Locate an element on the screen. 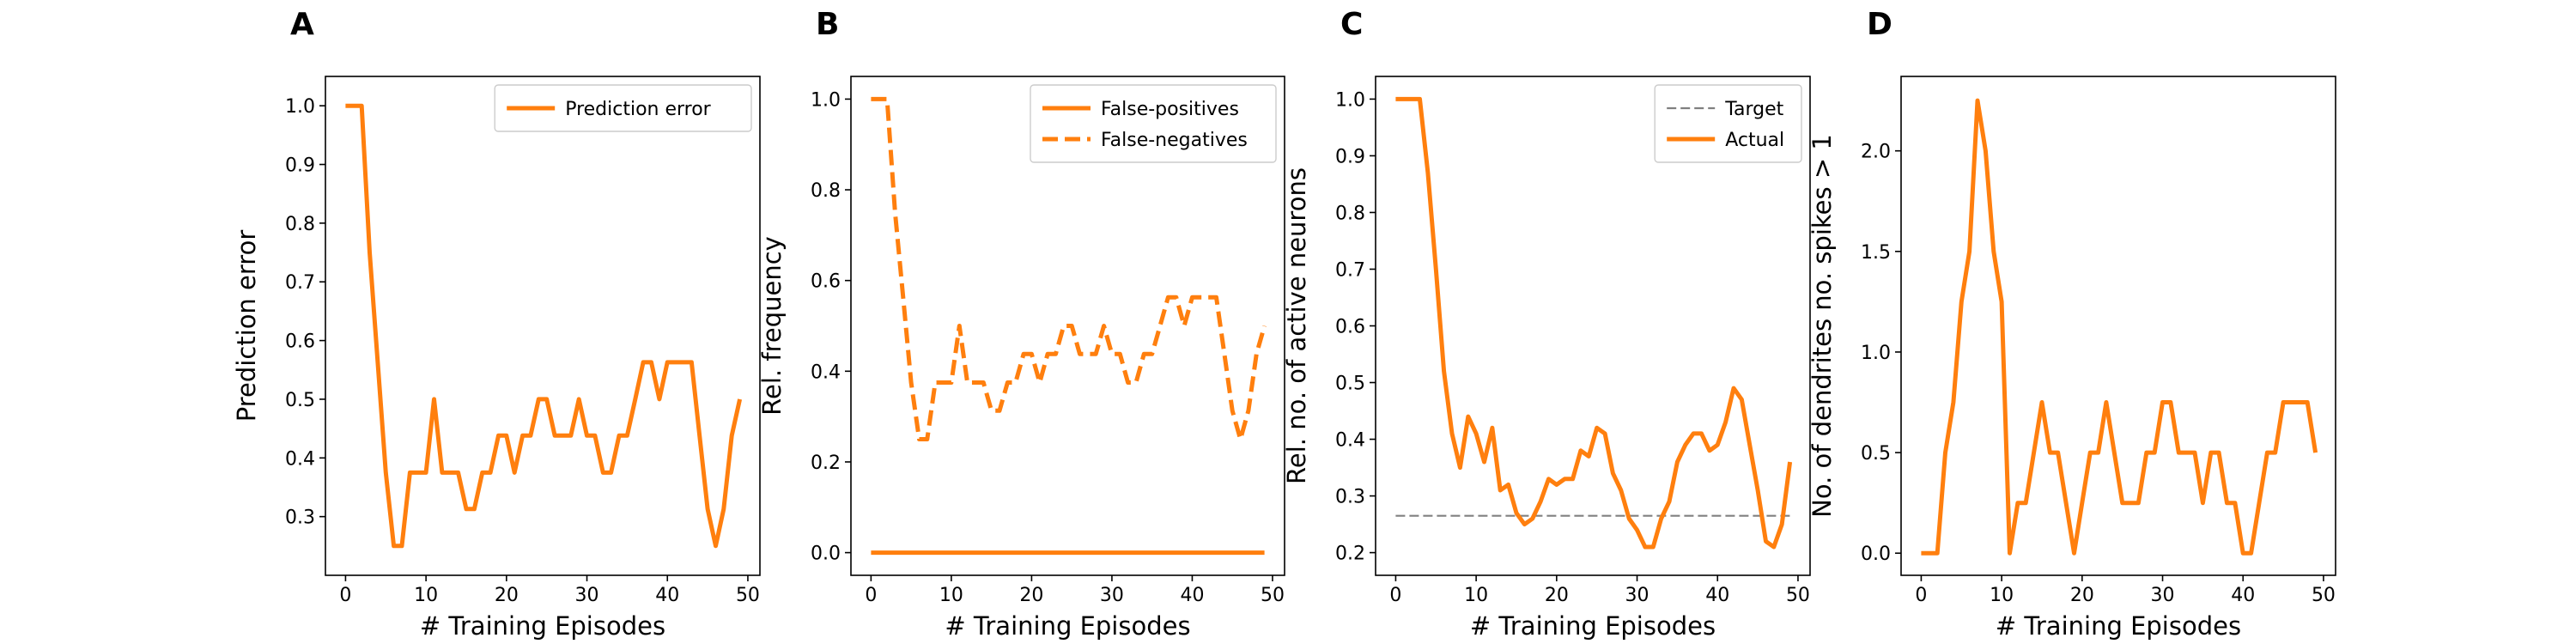  y-axis-label: Prediction error is located at coordinates (247, 326).